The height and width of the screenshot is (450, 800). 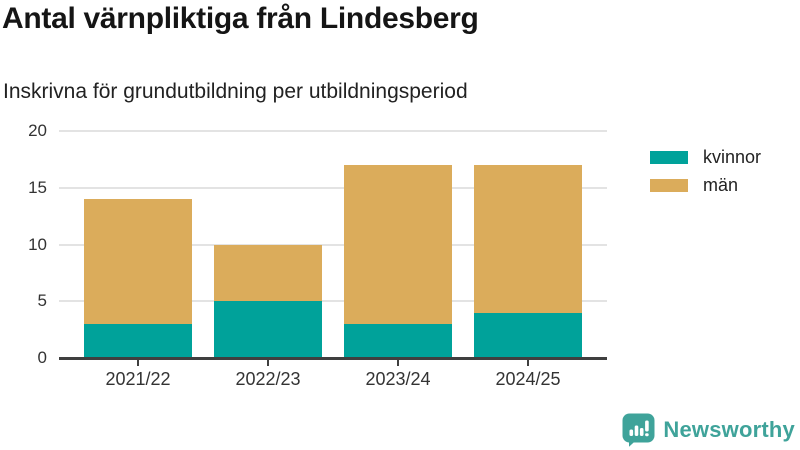 I want to click on x-axis-line, so click(x=333, y=358).